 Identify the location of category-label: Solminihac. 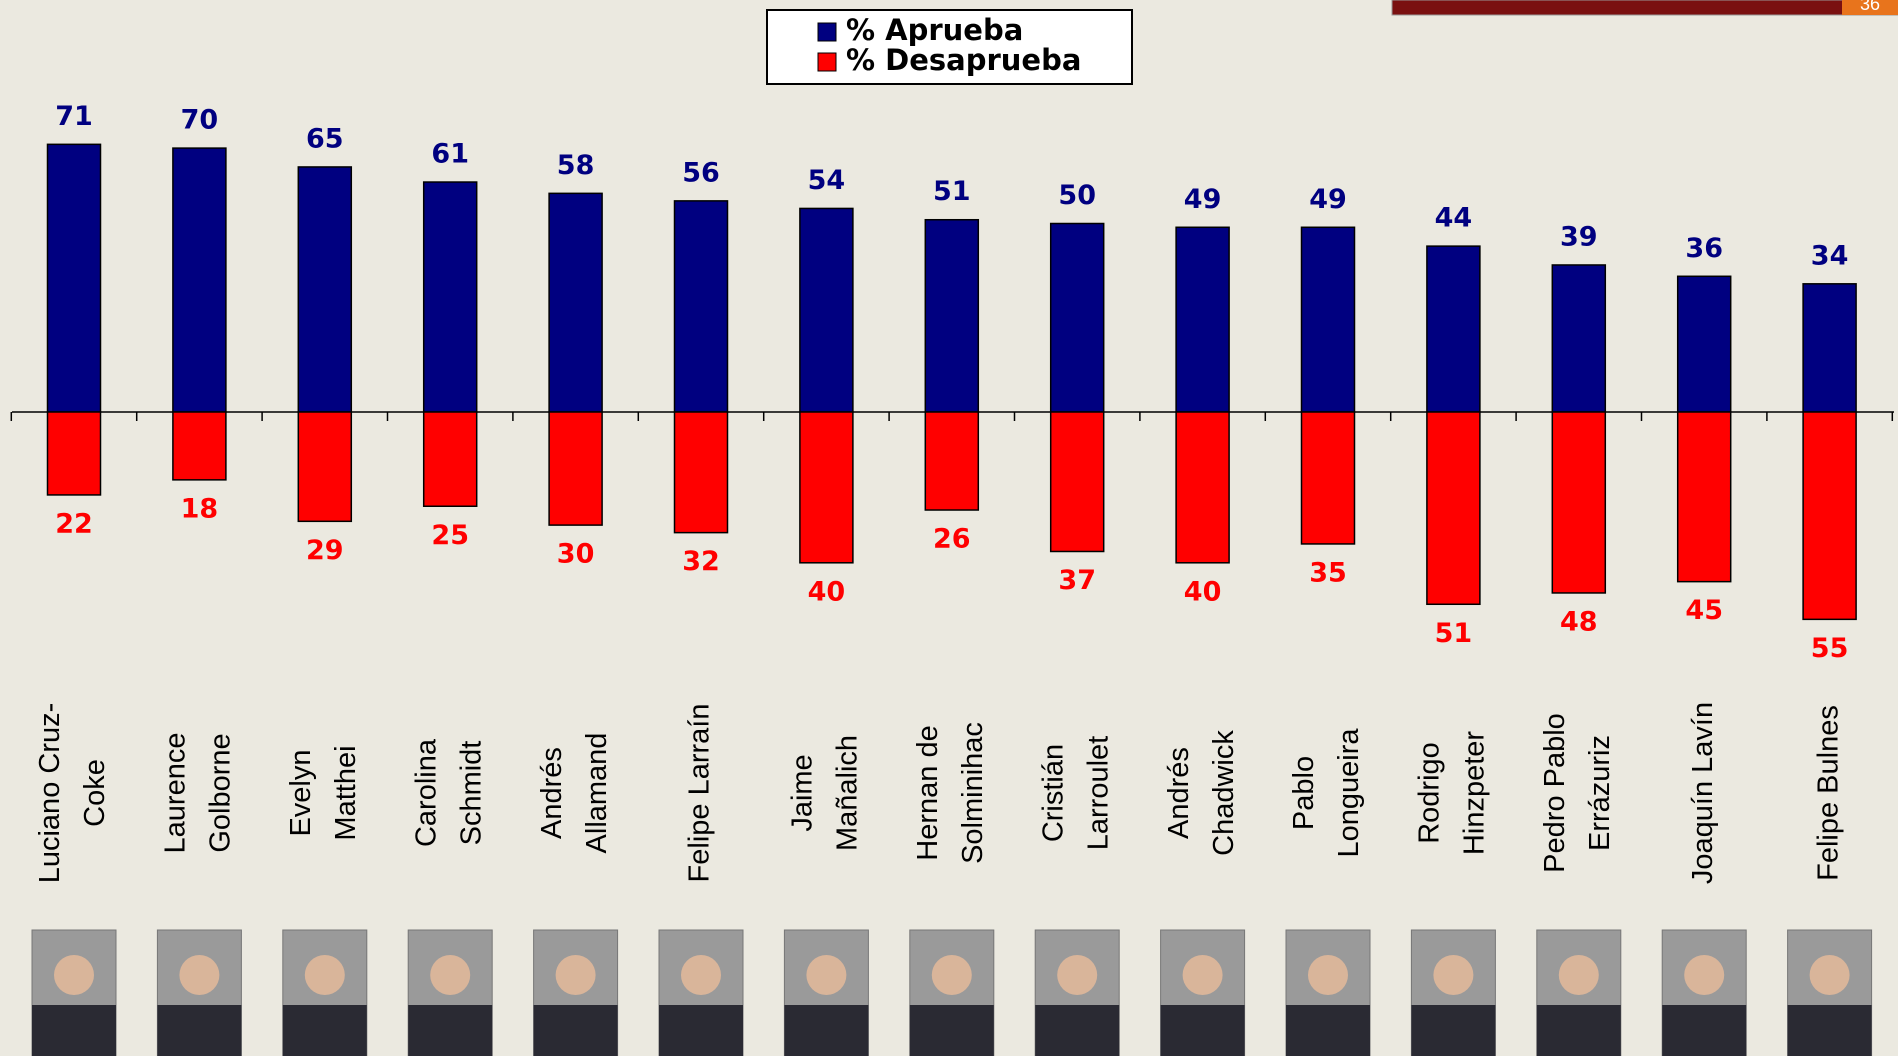
(973, 793).